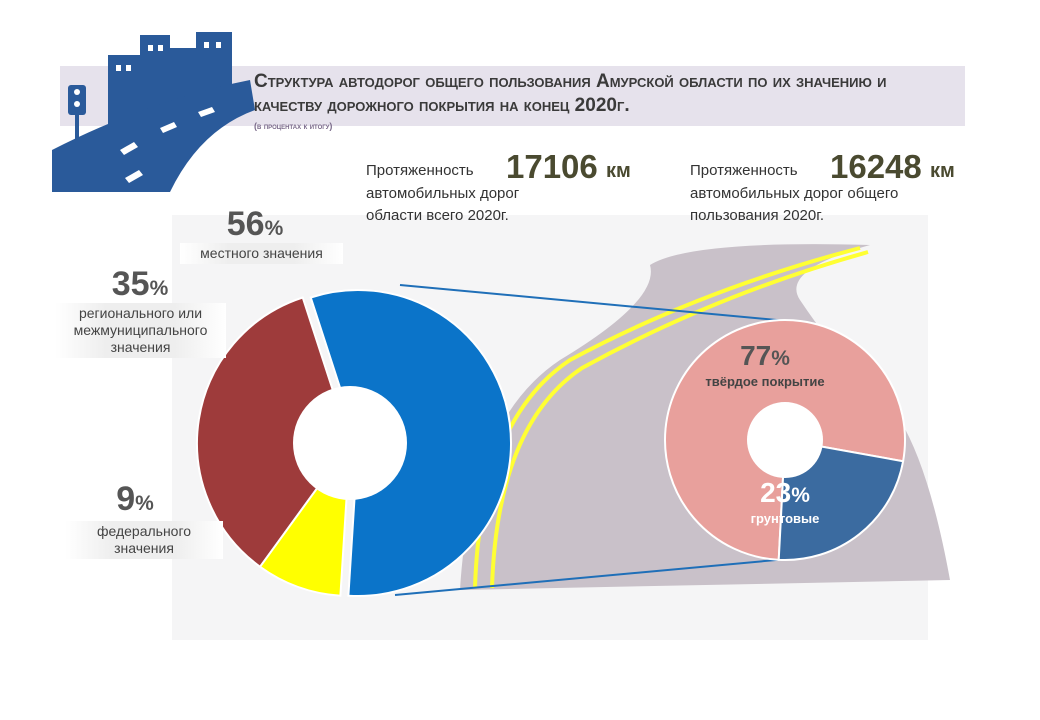 The height and width of the screenshot is (720, 1040). What do you see at coordinates (765, 355) in the screenshot?
I see `value-label: 77%` at bounding box center [765, 355].